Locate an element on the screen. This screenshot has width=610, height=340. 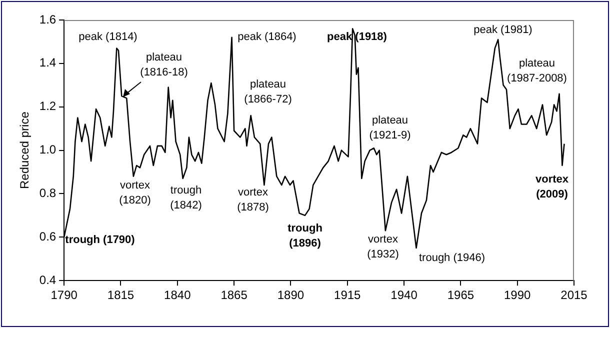
annotation: peak (1918) is located at coordinates (357, 37).